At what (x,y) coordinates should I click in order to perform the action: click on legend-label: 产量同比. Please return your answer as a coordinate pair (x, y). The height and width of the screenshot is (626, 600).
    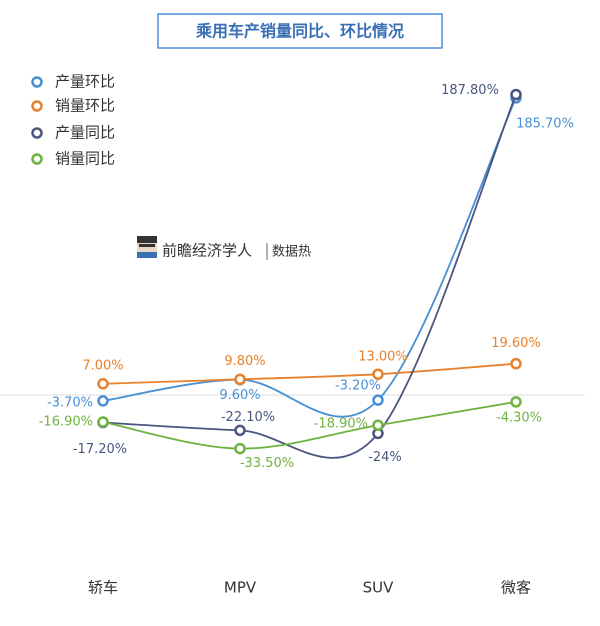
    Looking at the image, I should click on (85, 133).